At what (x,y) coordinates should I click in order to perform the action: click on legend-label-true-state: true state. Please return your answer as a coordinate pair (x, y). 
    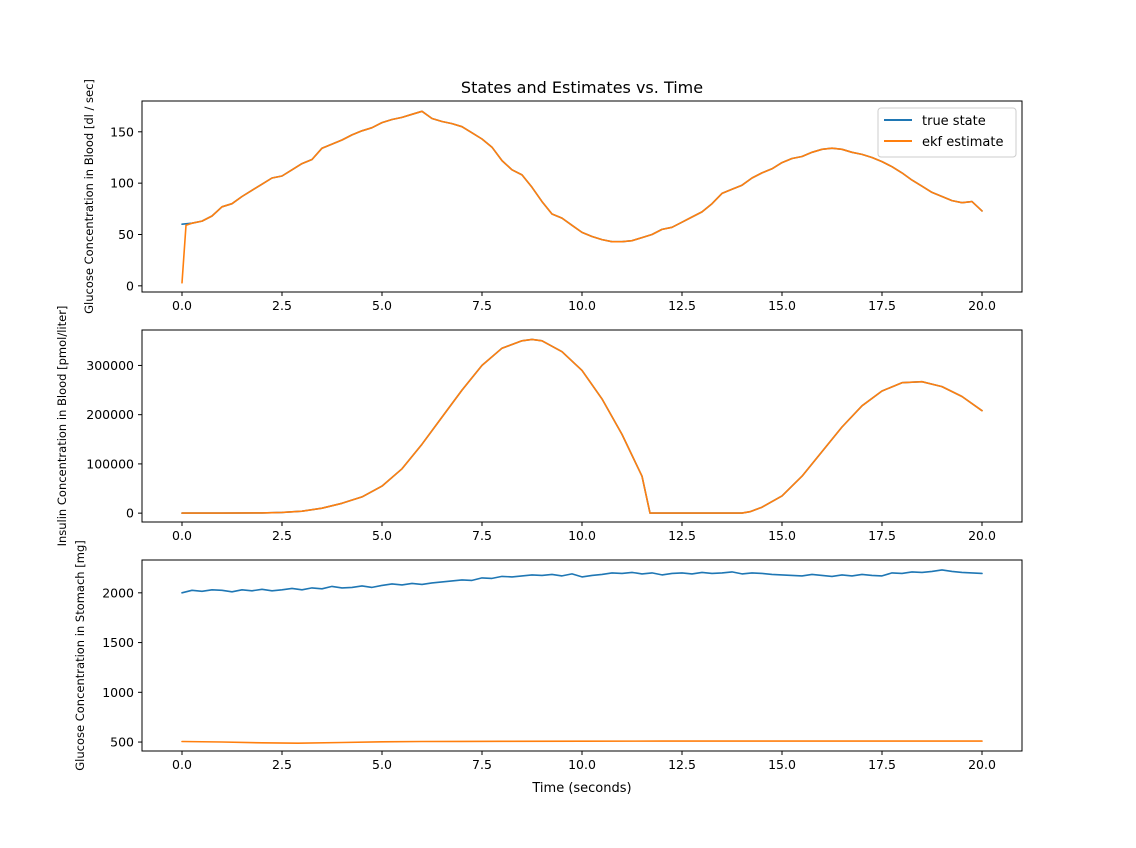
    Looking at the image, I should click on (954, 121).